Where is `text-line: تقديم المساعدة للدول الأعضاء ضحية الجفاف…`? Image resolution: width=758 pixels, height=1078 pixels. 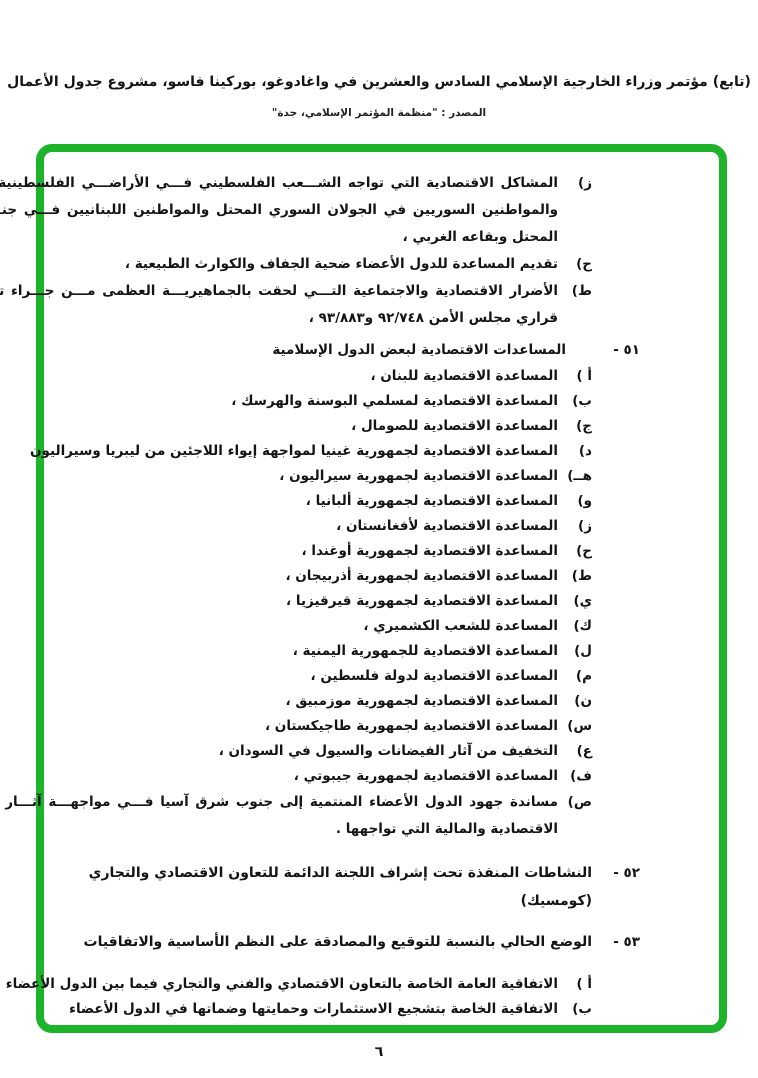
text-line: تقديم المساعدة للدول الأعضاء ضحية الجفاف… is located at coordinates (341, 264).